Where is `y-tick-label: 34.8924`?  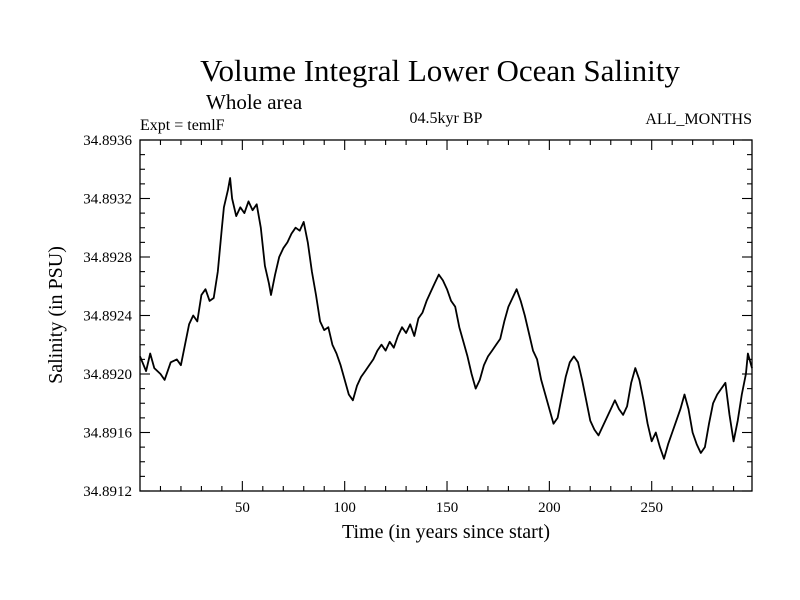
y-tick-label: 34.8924 is located at coordinates (107, 317).